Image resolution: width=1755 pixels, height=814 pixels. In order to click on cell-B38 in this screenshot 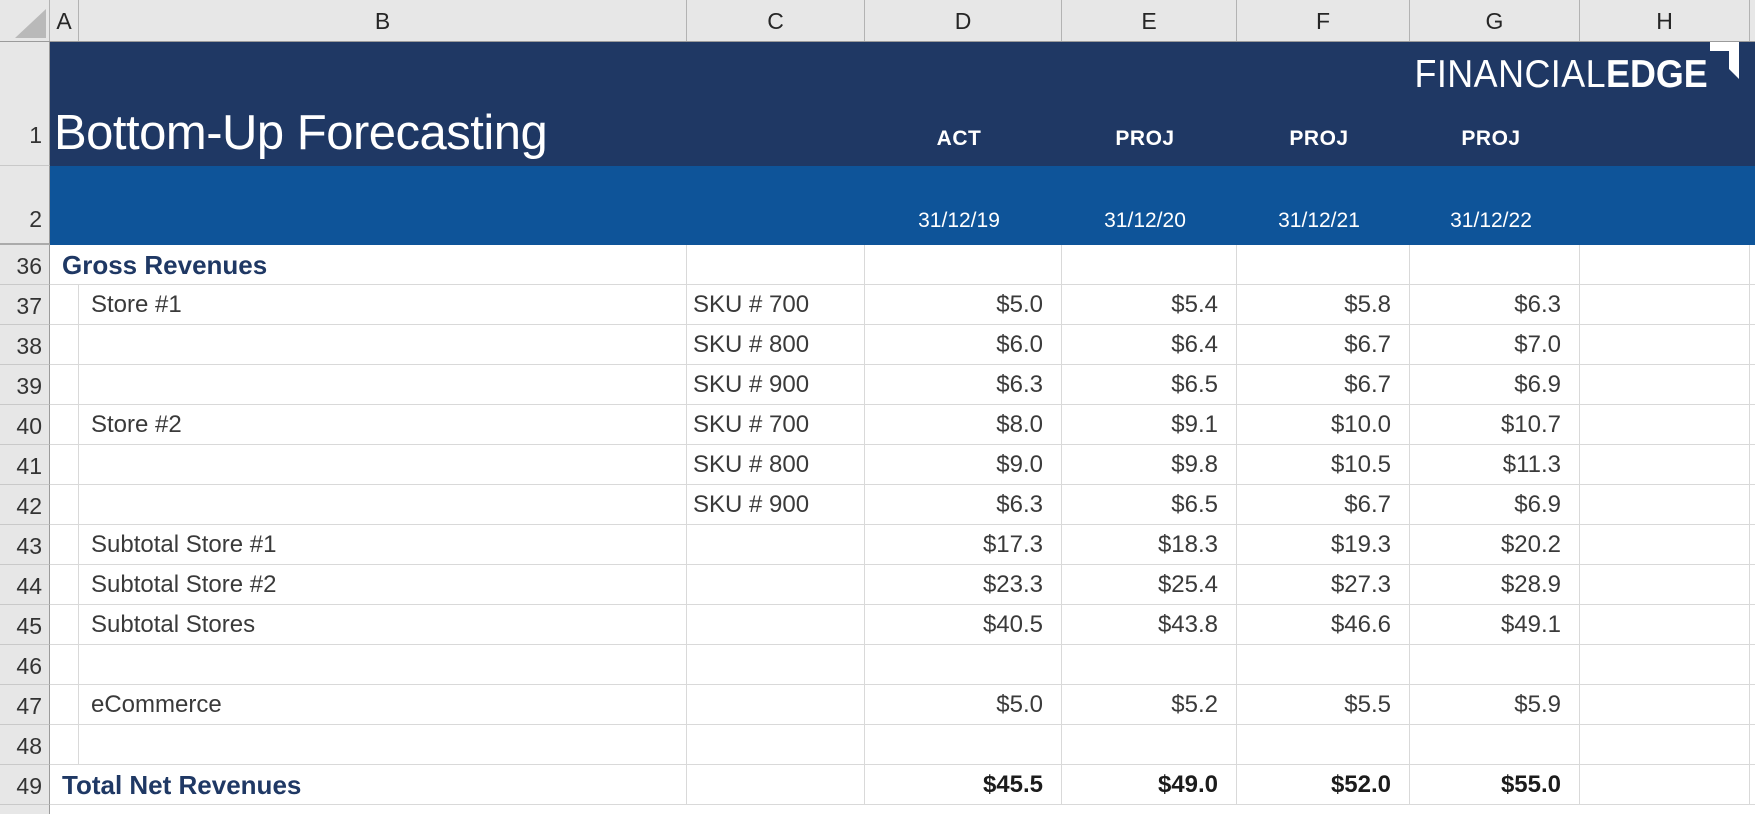, I will do `click(383, 345)`.